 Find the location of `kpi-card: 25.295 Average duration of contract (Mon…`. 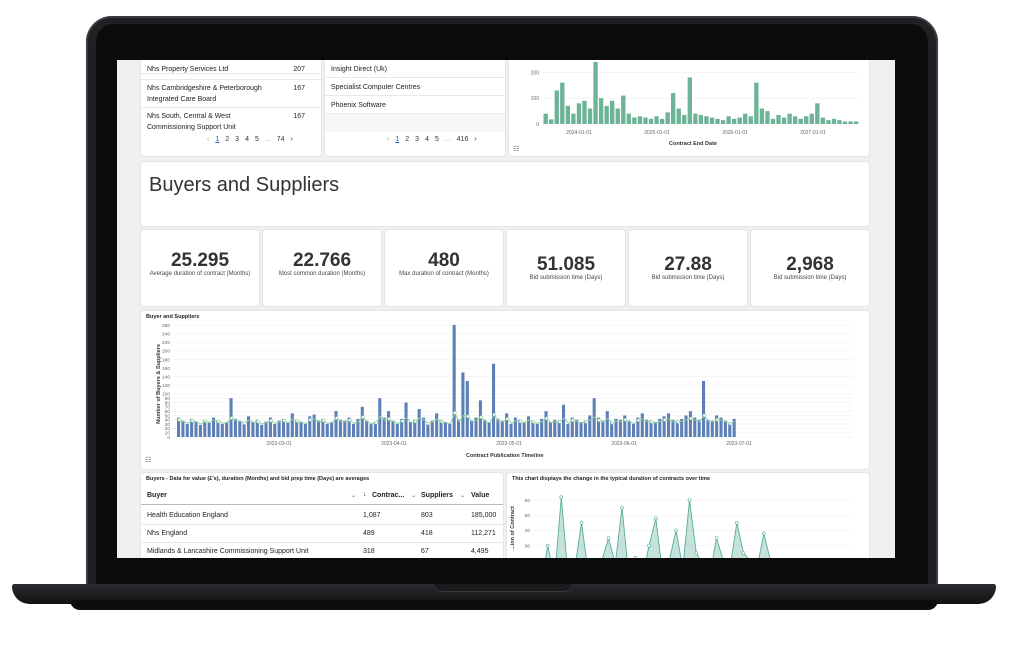

kpi-card: 25.295 Average duration of contract (Mon… is located at coordinates (200, 268).